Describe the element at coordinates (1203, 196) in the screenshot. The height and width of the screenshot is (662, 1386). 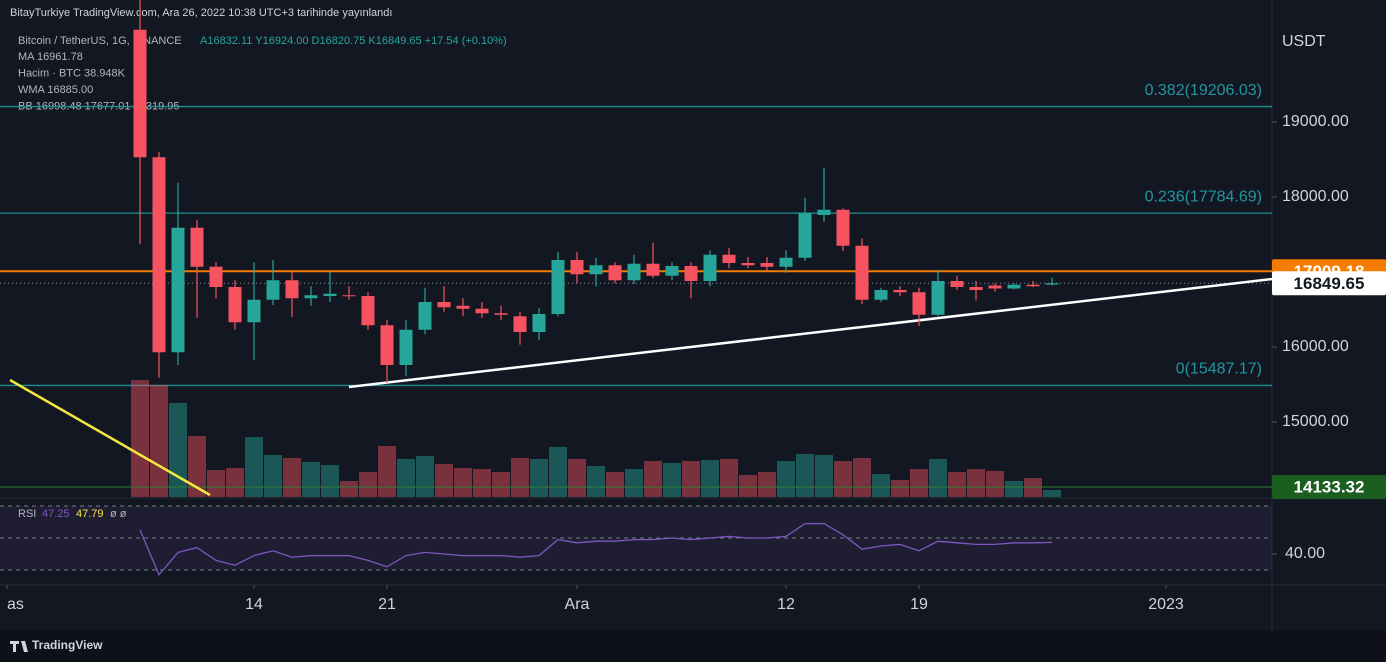
I see `fib-label: 0.236(17784.69)` at that location.